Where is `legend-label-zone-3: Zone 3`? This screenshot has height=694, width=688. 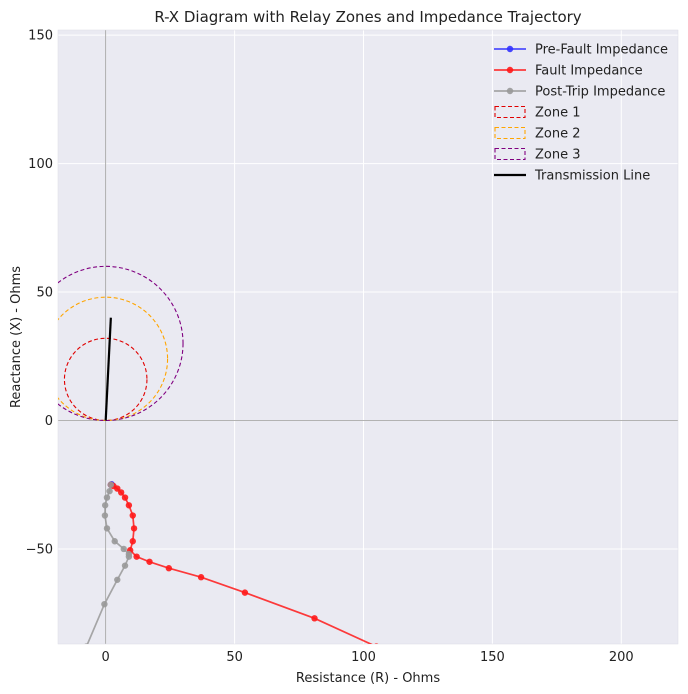 legend-label-zone-3: Zone 3 is located at coordinates (558, 155).